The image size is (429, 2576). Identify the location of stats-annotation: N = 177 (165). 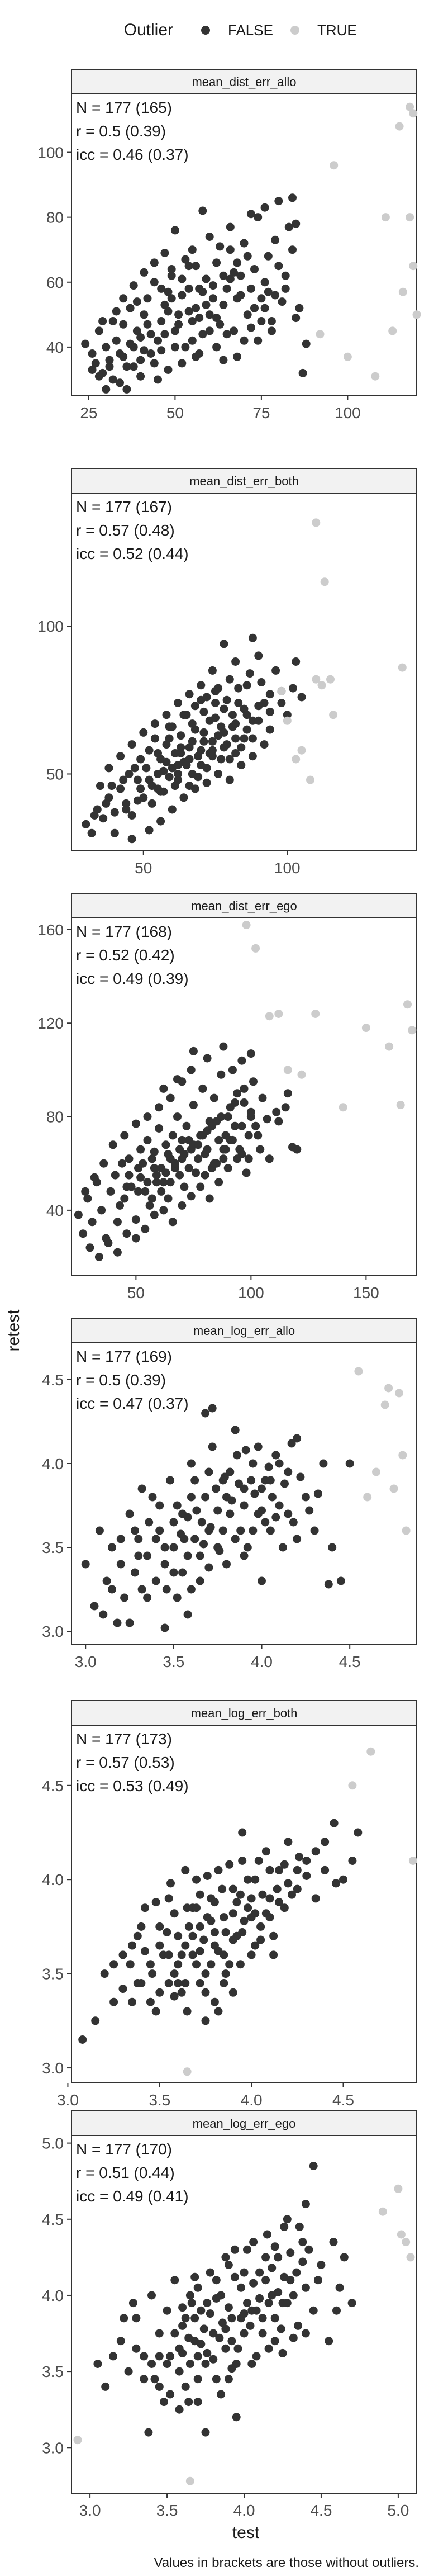
(124, 107).